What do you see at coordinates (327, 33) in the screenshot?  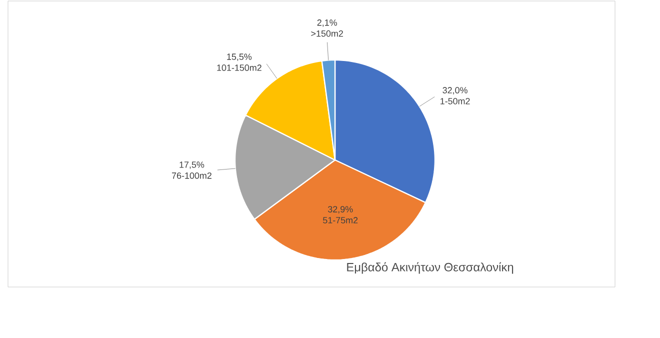 I see `slice-label: >150m2` at bounding box center [327, 33].